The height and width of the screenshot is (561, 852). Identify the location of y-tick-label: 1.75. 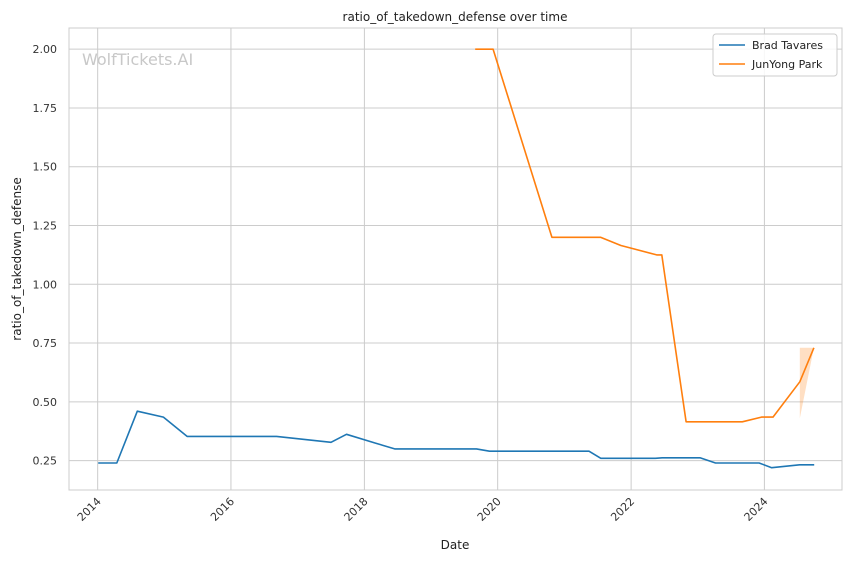
(45, 108).